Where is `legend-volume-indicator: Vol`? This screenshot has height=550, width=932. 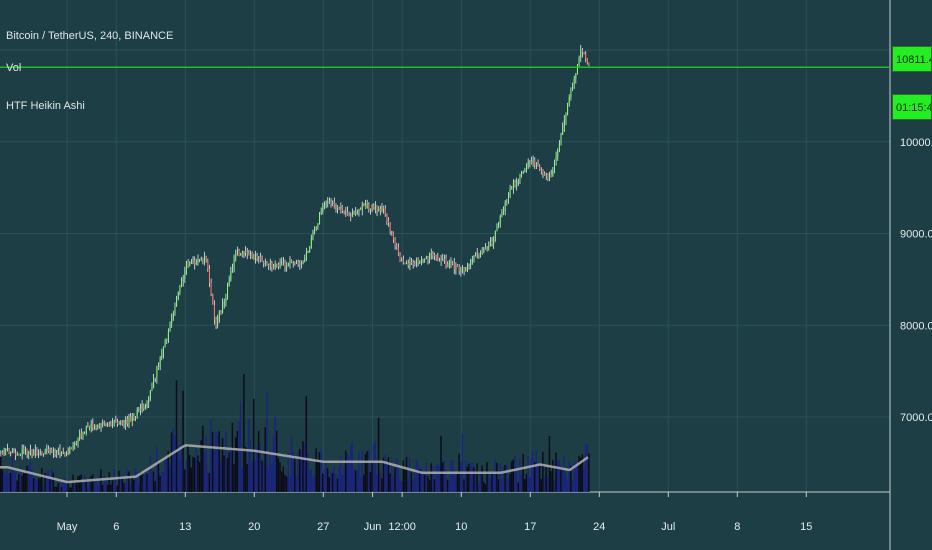 legend-volume-indicator: Vol is located at coordinates (14, 68).